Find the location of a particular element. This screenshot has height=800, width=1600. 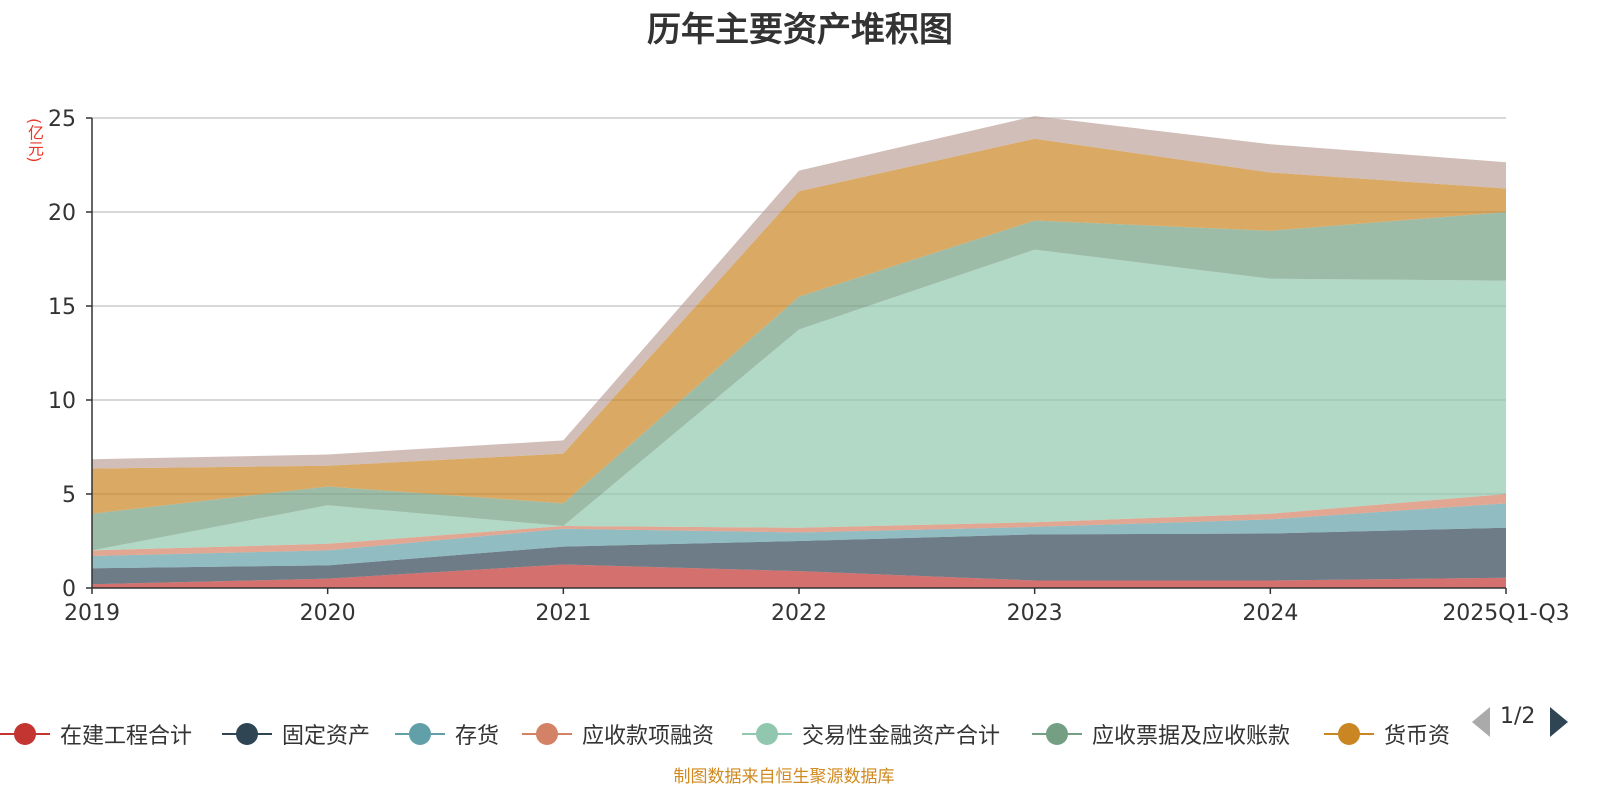

legend-item: 交易性金融资产合计 is located at coordinates (871, 734).